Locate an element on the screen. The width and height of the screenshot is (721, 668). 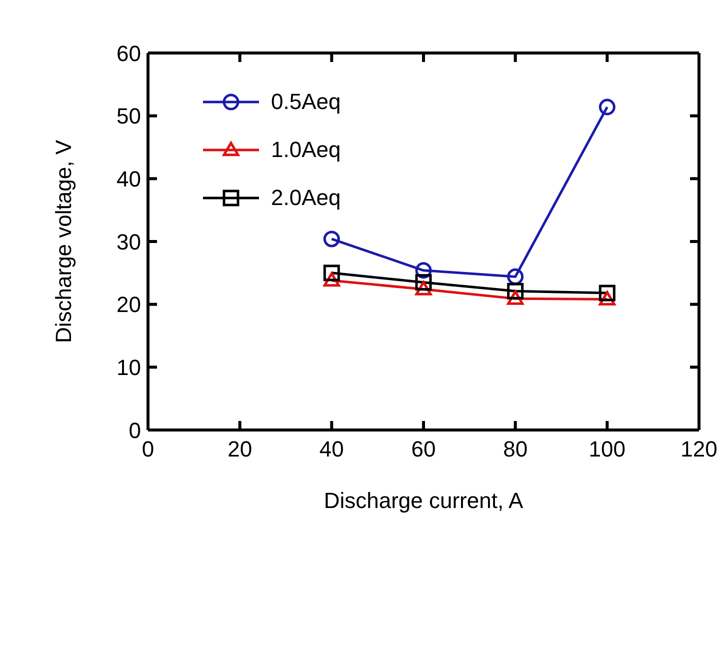
legend-label: 2.0Aeq is located at coordinates (306, 198).